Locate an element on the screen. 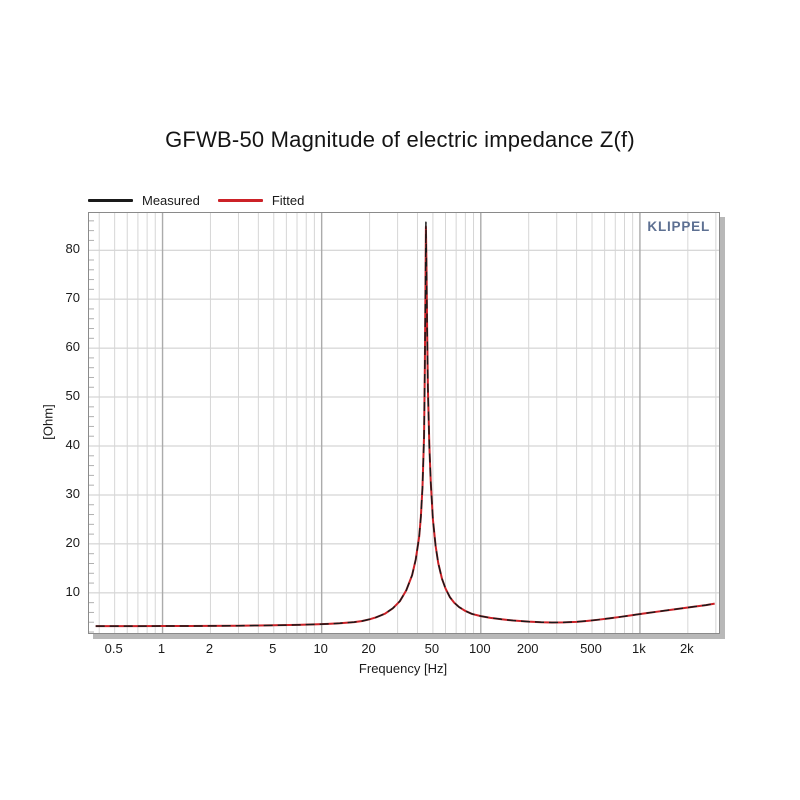 The height and width of the screenshot is (800, 800). x-tick-label: 200 is located at coordinates (527, 648).